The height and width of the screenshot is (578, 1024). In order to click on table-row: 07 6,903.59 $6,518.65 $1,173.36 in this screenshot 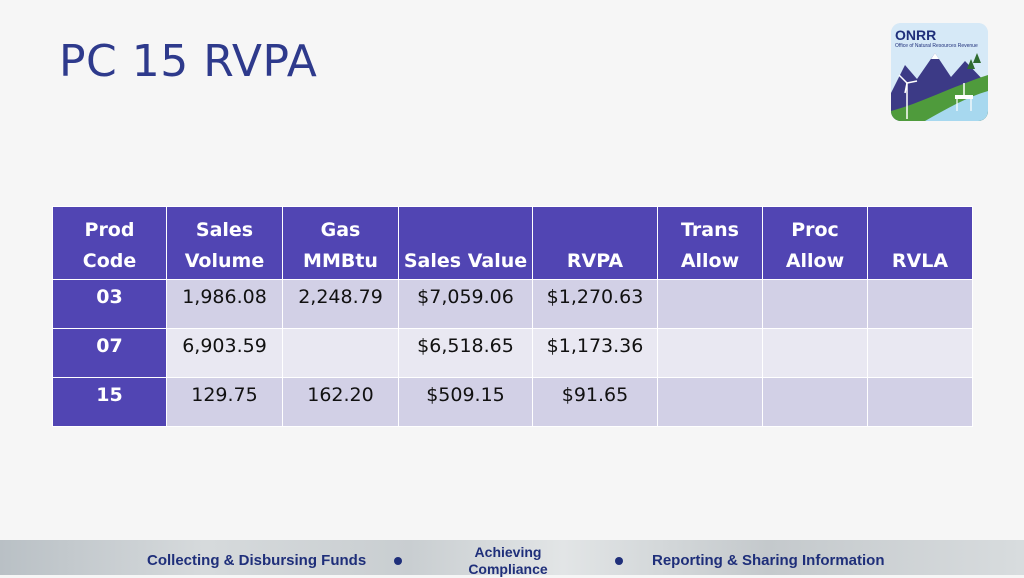, I will do `click(512, 353)`.